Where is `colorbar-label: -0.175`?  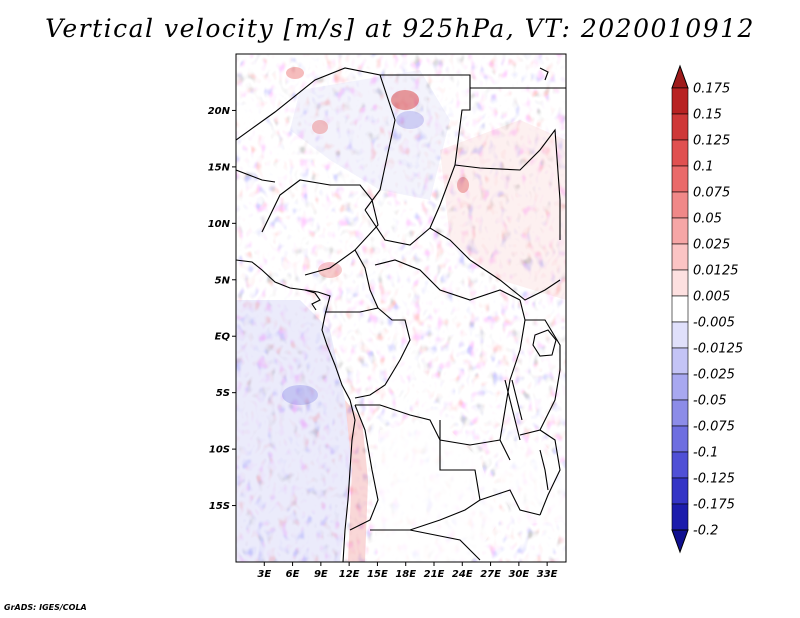 colorbar-label: -0.175 is located at coordinates (714, 505).